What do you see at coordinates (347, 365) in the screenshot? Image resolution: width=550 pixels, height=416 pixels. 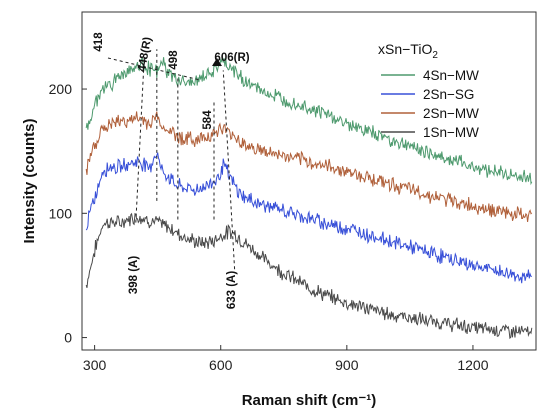 I see `x-tick-label: 900` at bounding box center [347, 365].